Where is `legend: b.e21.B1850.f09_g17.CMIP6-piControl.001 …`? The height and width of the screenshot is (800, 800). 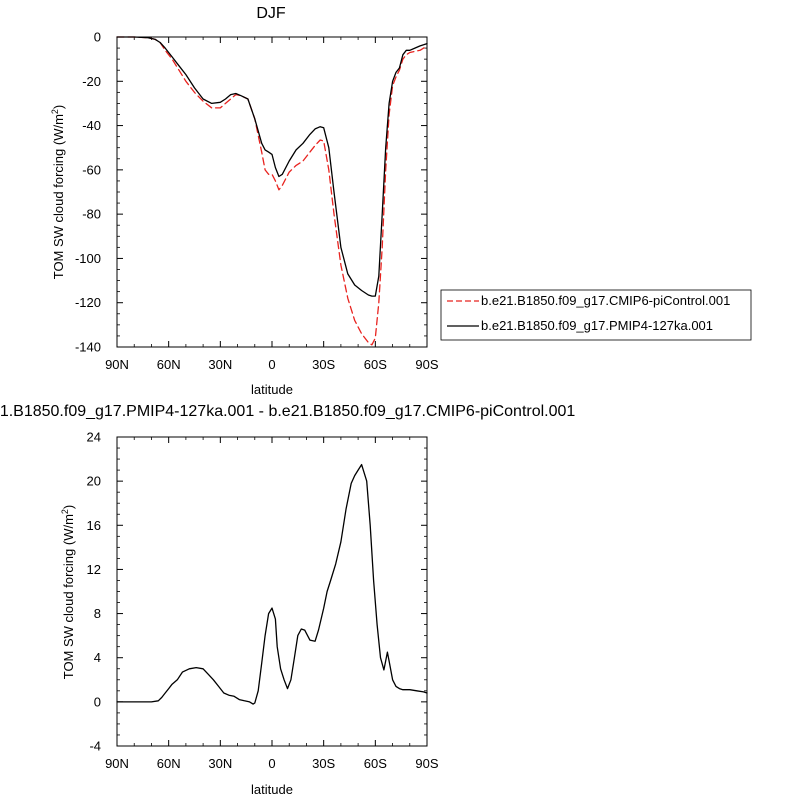 legend: b.e21.B1850.f09_g17.CMIP6-piControl.001 … is located at coordinates (596, 315).